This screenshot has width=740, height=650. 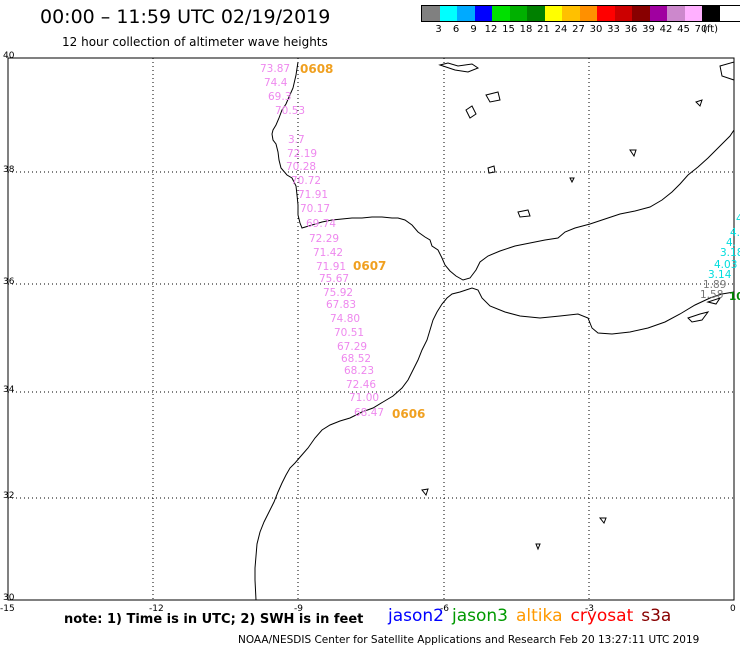 What do you see at coordinates (301, 167) in the screenshot?
I see `altika-wave-height: 70.28` at bounding box center [301, 167].